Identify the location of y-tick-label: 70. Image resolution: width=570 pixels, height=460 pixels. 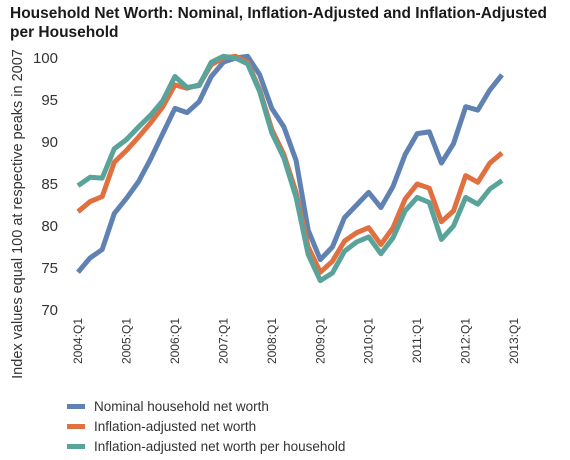
(49, 310).